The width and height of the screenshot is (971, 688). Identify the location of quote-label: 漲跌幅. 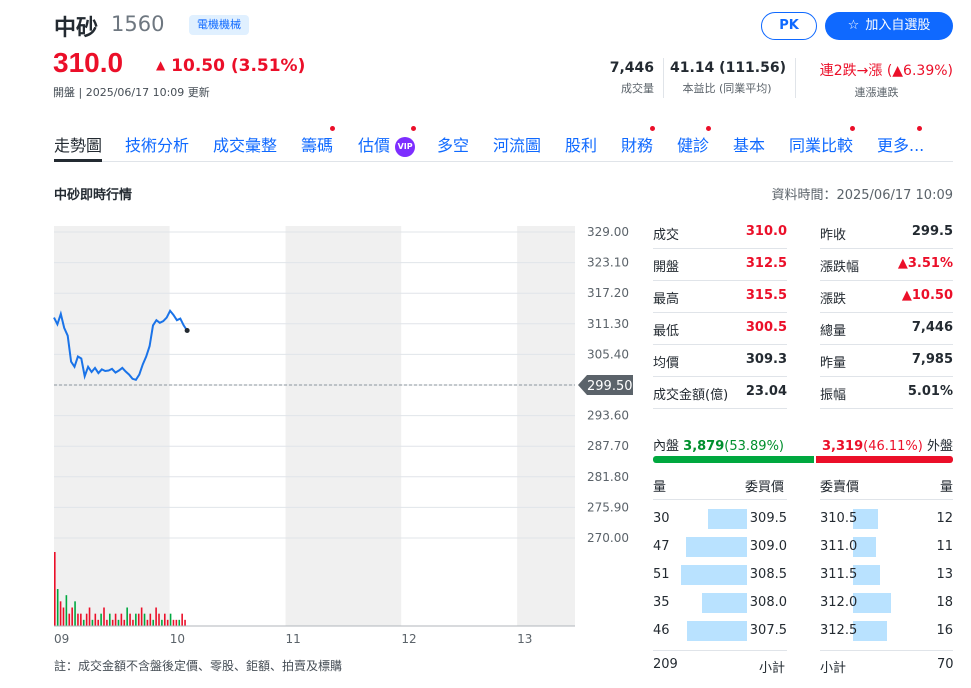
(840, 267).